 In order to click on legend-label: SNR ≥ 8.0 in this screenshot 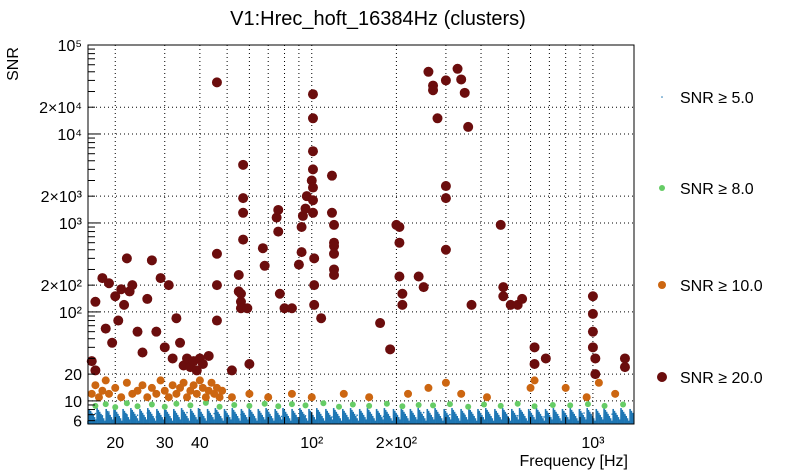, I will do `click(717, 189)`.